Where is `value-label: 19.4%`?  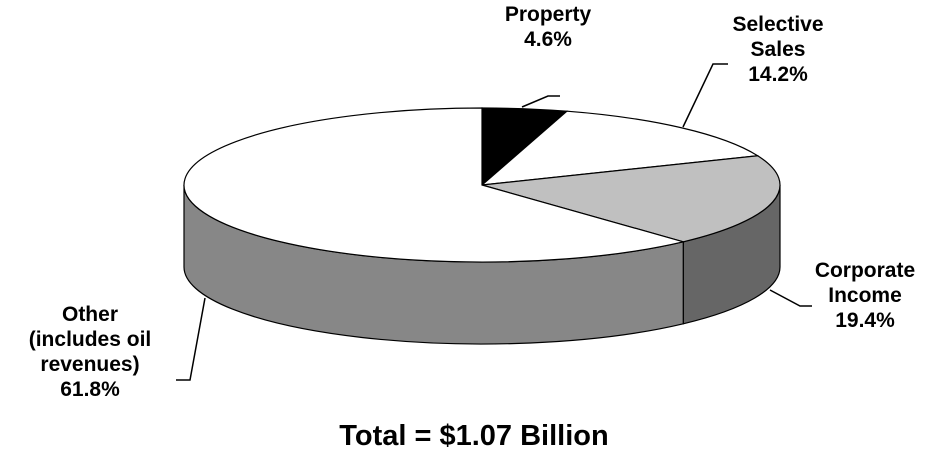
value-label: 19.4% is located at coordinates (865, 320).